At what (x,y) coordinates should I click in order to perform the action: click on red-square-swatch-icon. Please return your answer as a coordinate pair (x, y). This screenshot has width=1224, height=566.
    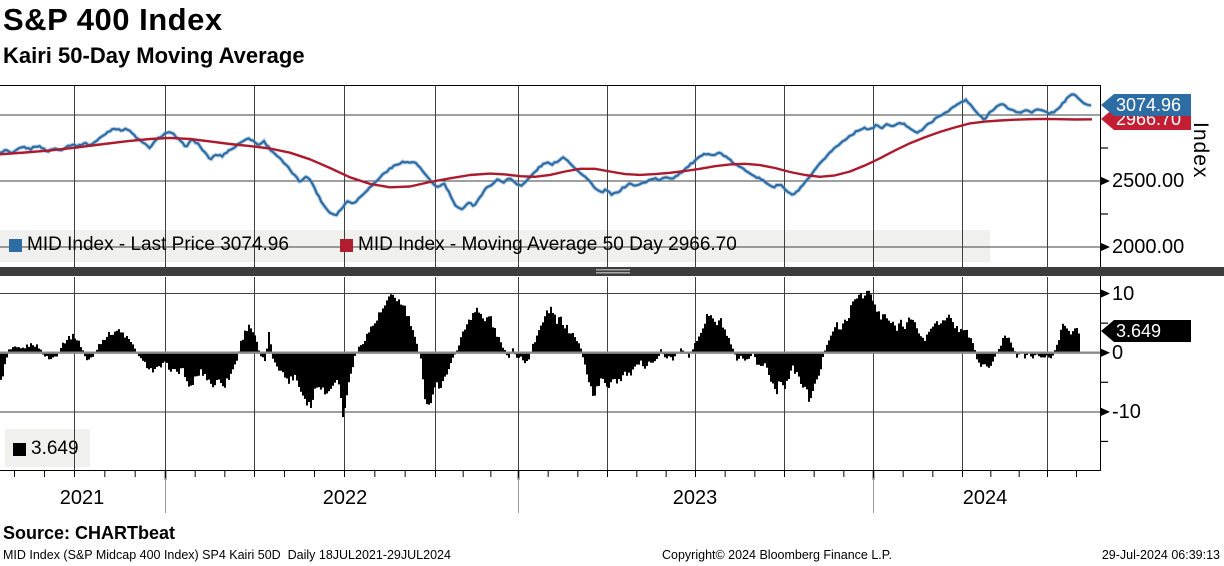
    Looking at the image, I should click on (346, 245).